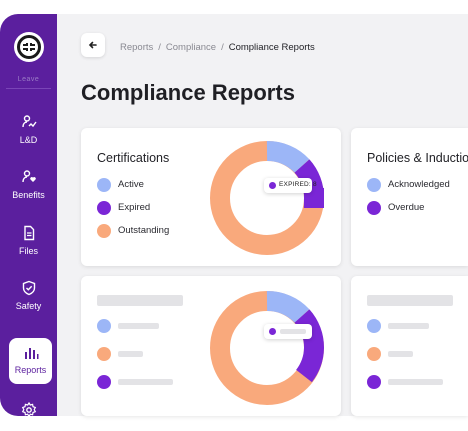  What do you see at coordinates (28, 79) in the screenshot?
I see `logo-subtext: Leave` at bounding box center [28, 79].